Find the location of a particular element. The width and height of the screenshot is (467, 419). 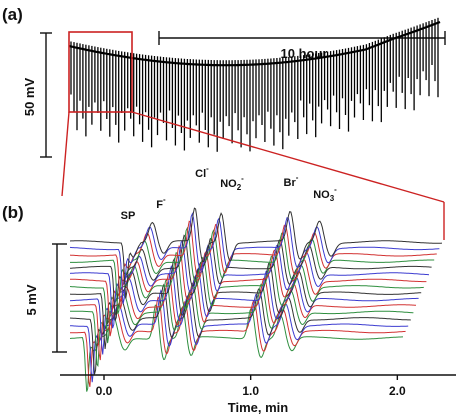

panel-b-peak-label: NO2- is located at coordinates (232, 183).